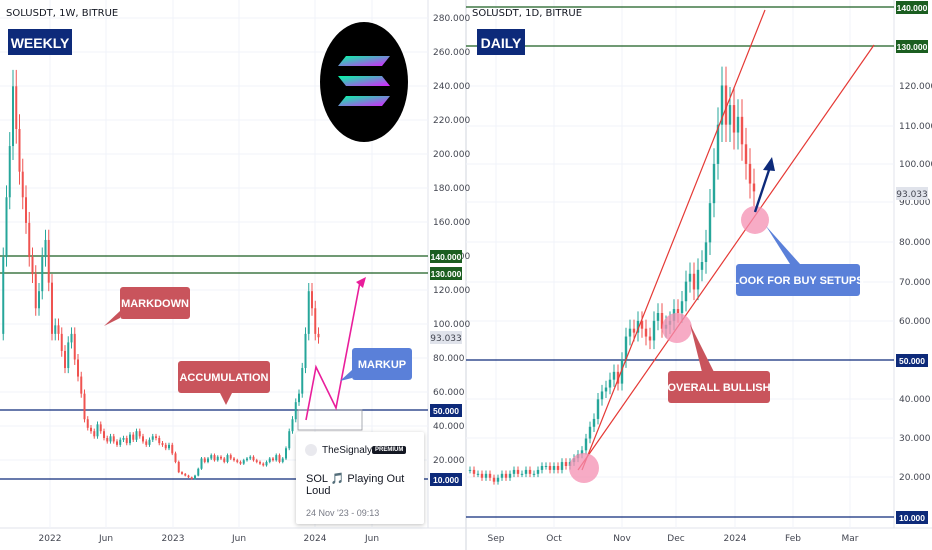 This screenshot has width=932, height=550. Describe the element at coordinates (351, 450) in the screenshot. I see `idea-author: TheSignalyst` at that location.